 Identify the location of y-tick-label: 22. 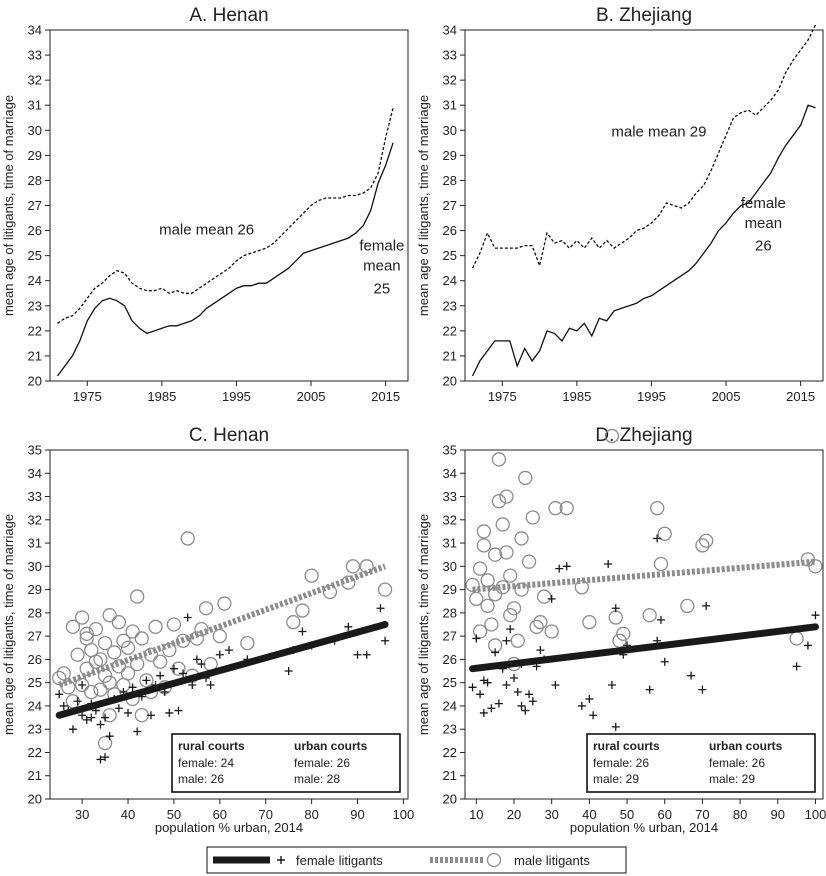
(450, 752).